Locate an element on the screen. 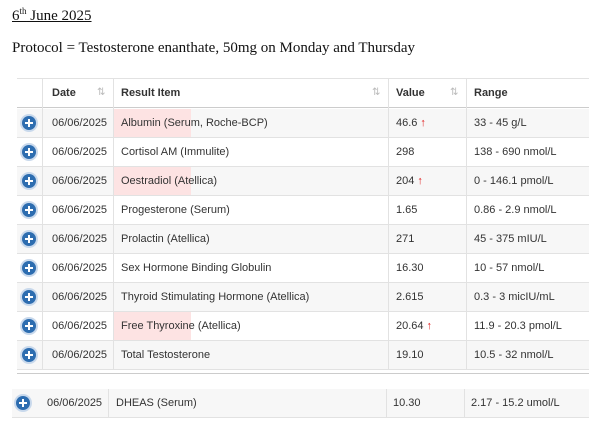 This screenshot has width=600, height=427. cell-item: Progesterone (Serum) is located at coordinates (175, 210).